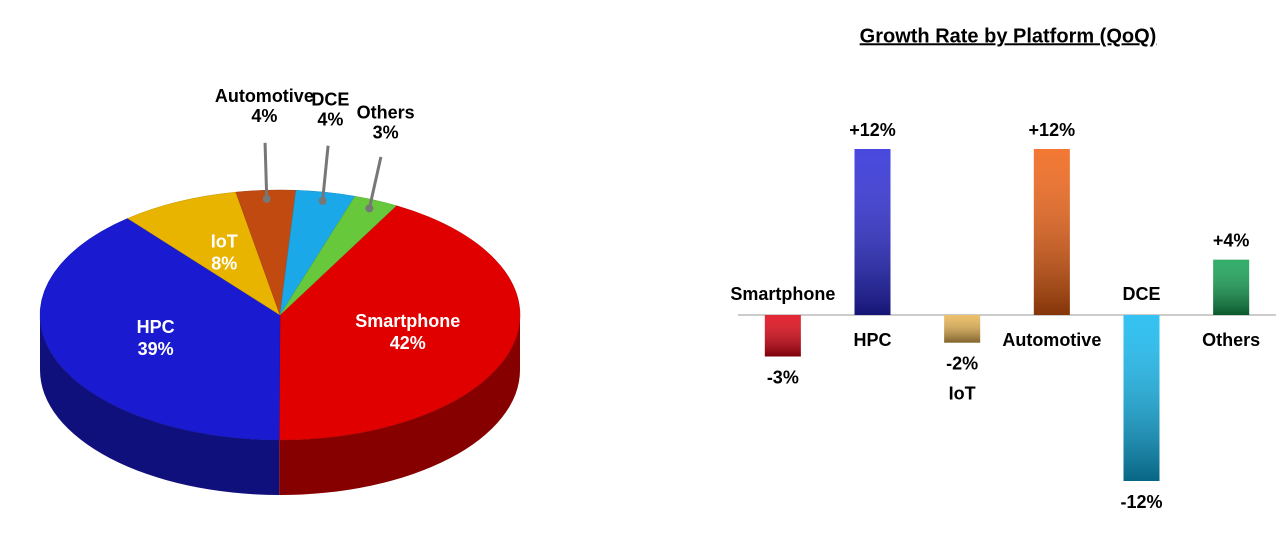 Image resolution: width=1287 pixels, height=533 pixels. Describe the element at coordinates (224, 241) in the screenshot. I see `slice-label: IoT` at that location.